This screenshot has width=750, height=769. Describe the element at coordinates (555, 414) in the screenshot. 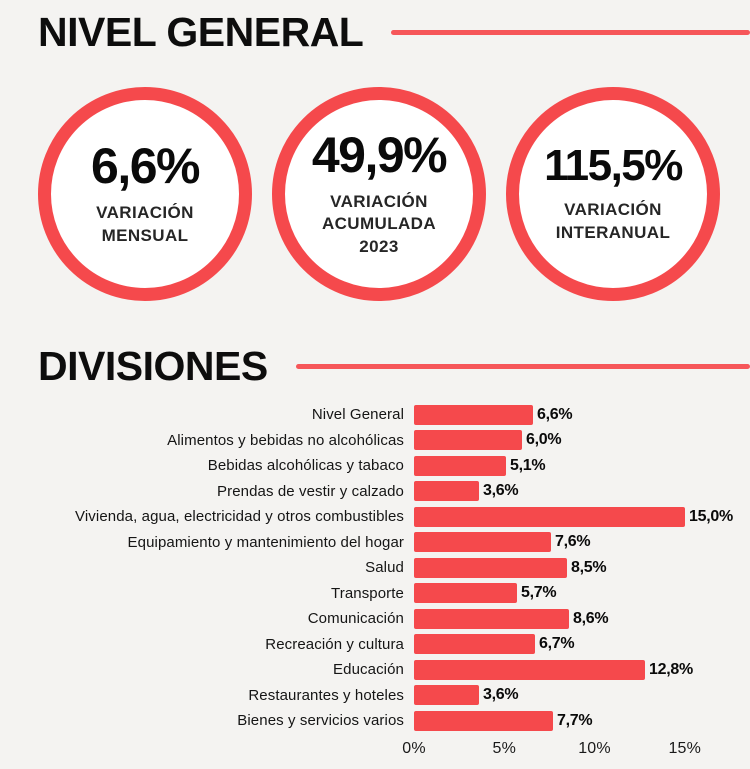

I see `bar-value: 6,6%` at that location.